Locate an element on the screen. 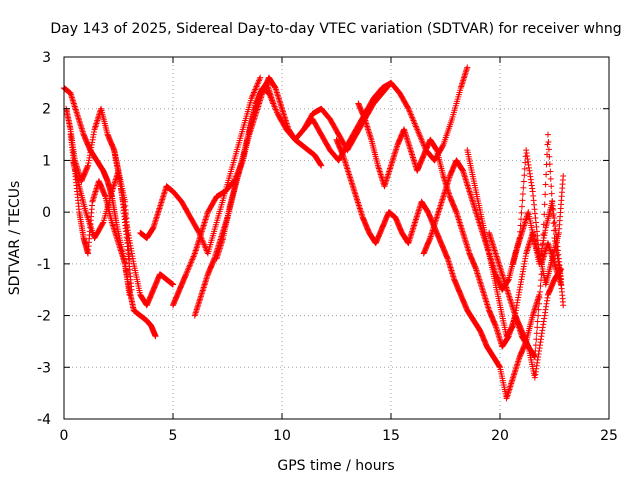 This screenshot has width=640, height=480. x-axis-label: GPS time / hours is located at coordinates (335, 466).